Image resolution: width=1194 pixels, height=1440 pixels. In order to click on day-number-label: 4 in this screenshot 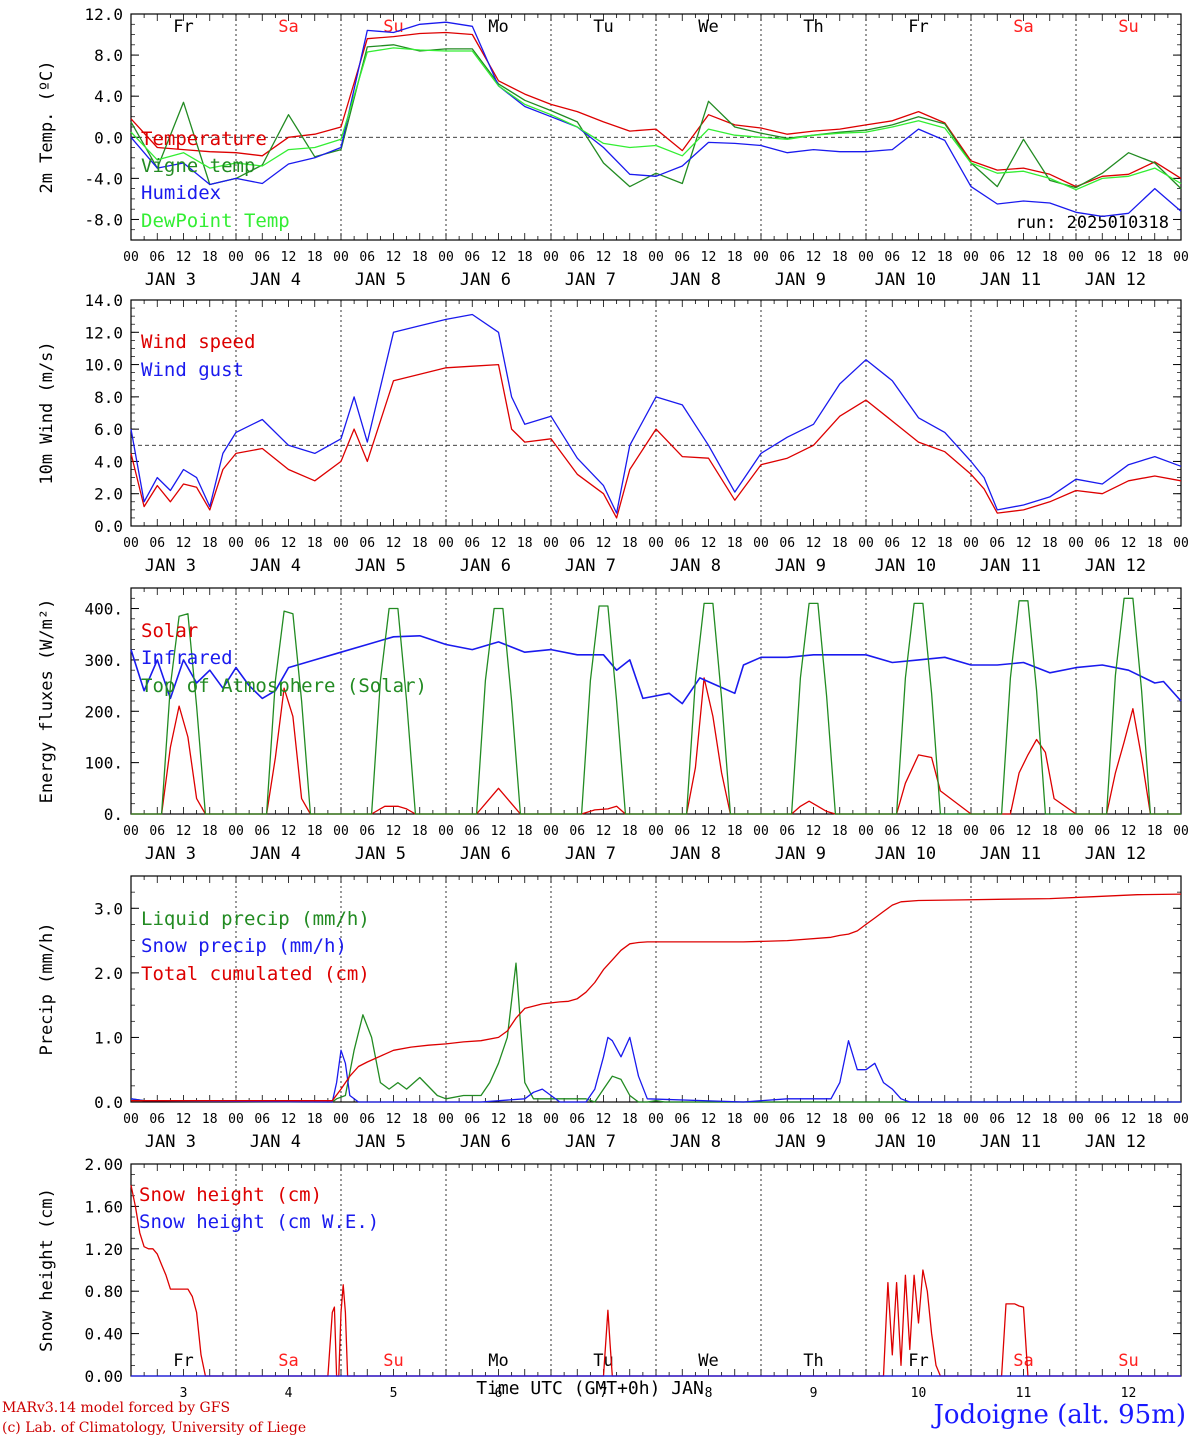, I will do `click(289, 1393)`.